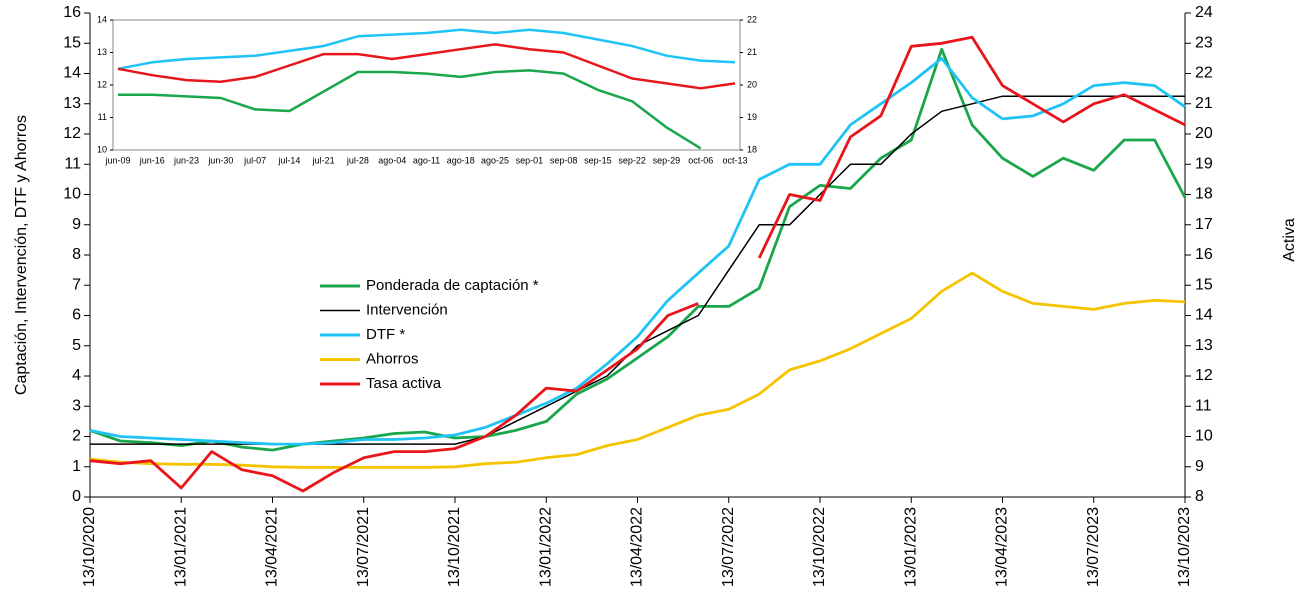 The height and width of the screenshot is (604, 1311). What do you see at coordinates (72, 42) in the screenshot?
I see `y-tick-label: 15` at bounding box center [72, 42].